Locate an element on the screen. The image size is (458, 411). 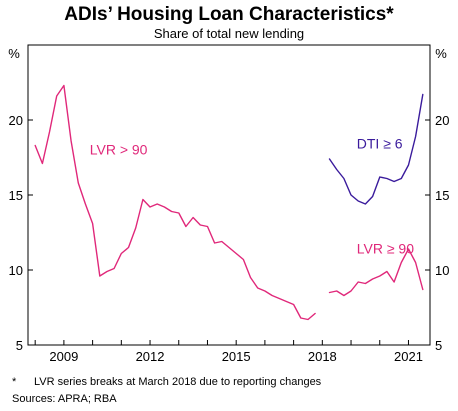
y-tick-label-left: 10 is located at coordinates (16, 270).